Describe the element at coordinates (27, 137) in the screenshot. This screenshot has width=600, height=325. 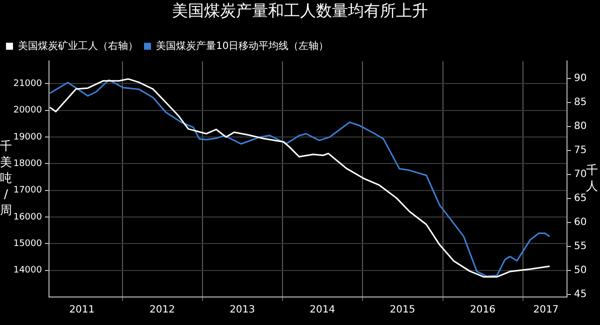
I see `y-tick-label: 19000` at that location.